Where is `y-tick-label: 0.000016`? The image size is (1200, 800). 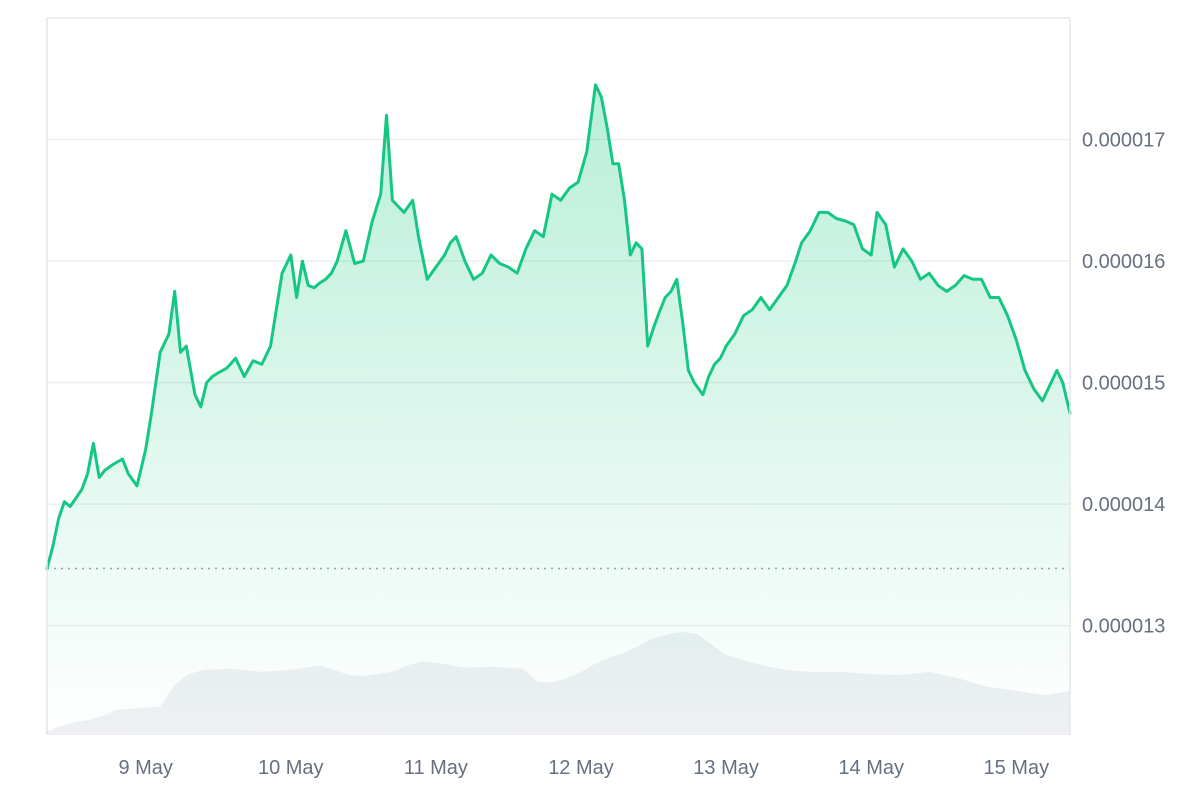
y-tick-label: 0.000016 is located at coordinates (1123, 262).